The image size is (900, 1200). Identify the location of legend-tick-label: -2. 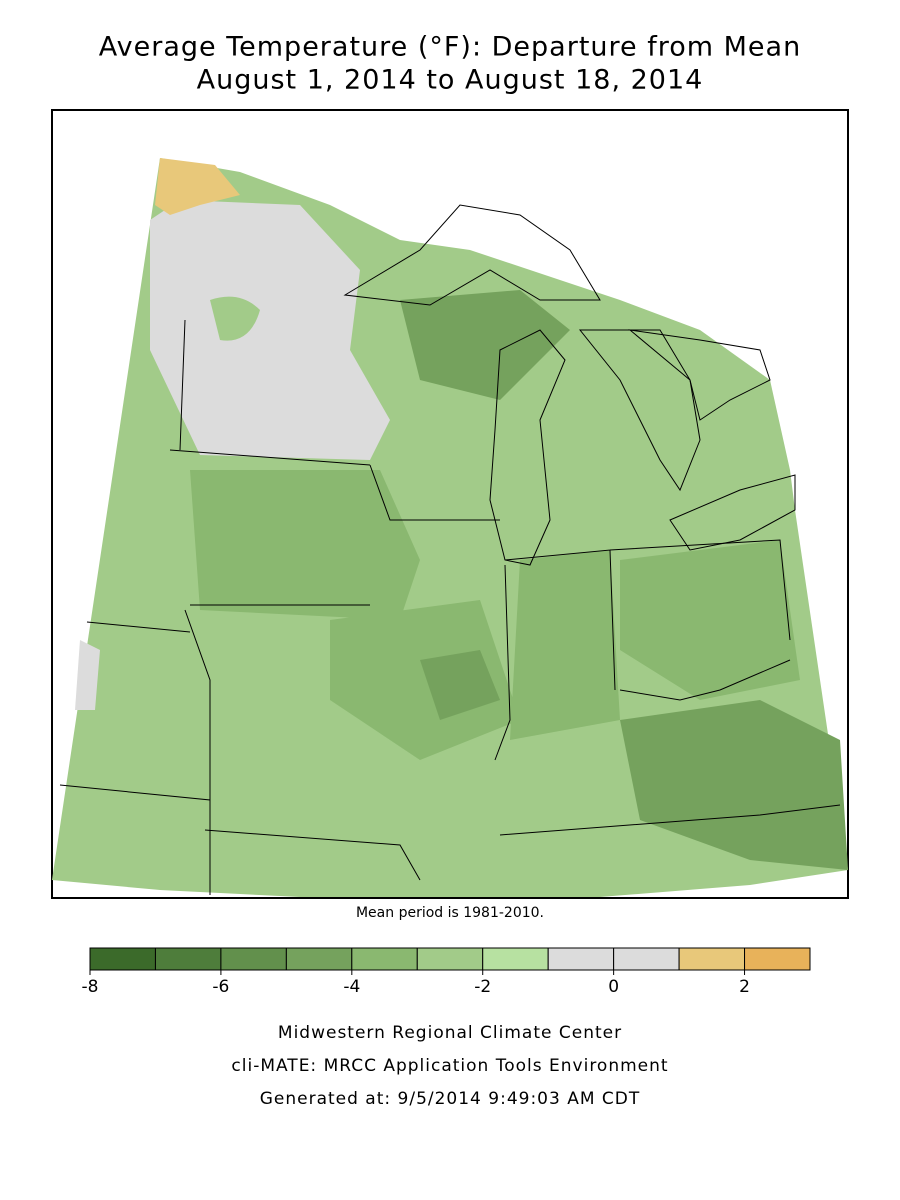
(482, 987).